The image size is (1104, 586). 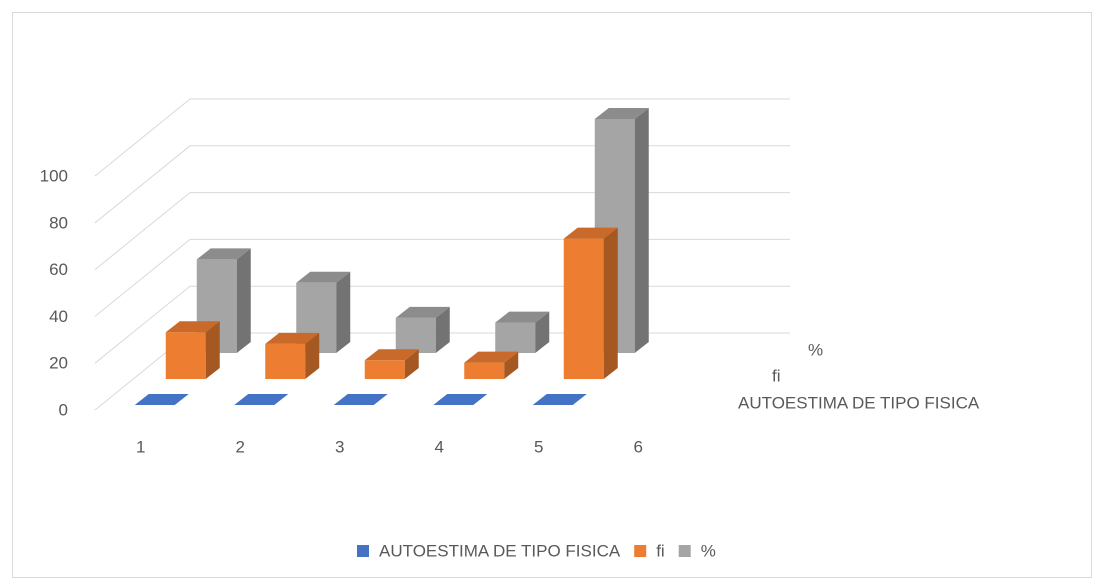 I want to click on y-tick-label: 80, so click(x=58, y=222).